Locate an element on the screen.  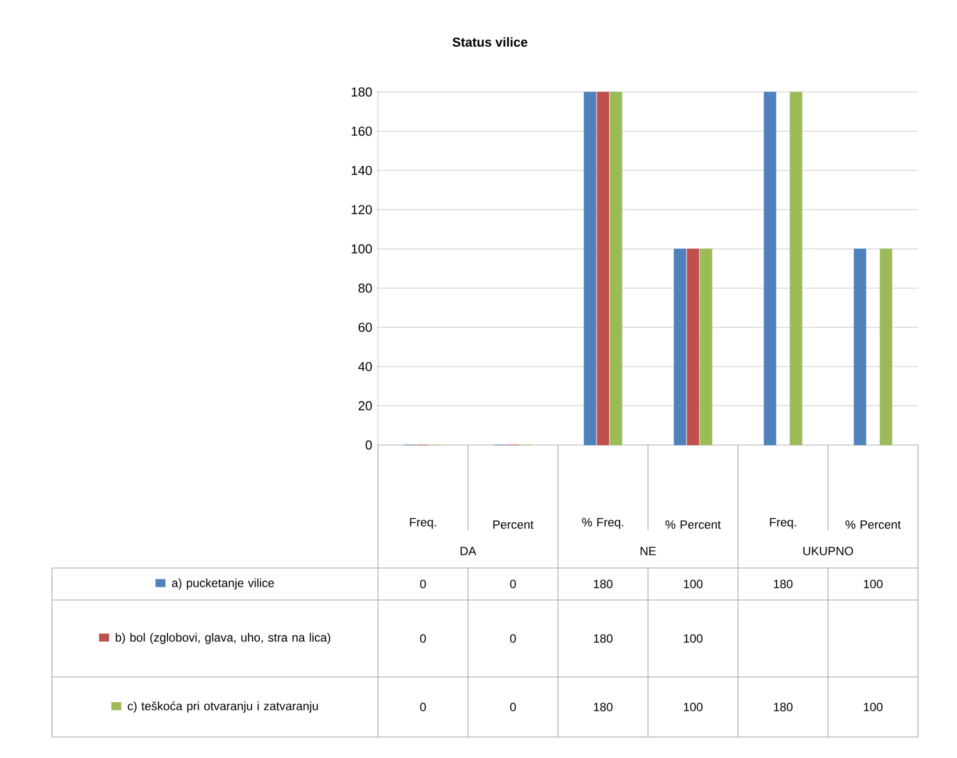
text: NE is located at coordinates (648, 551).